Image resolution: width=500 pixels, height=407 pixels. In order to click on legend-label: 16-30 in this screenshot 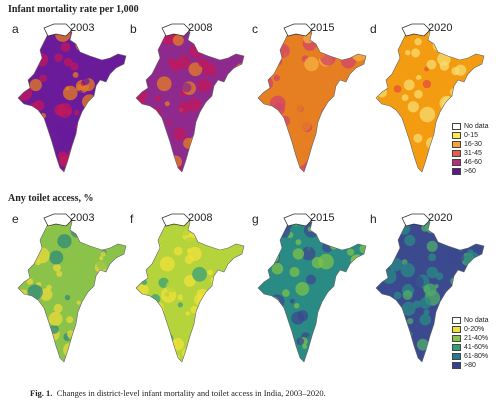, I will do `click(473, 144)`.